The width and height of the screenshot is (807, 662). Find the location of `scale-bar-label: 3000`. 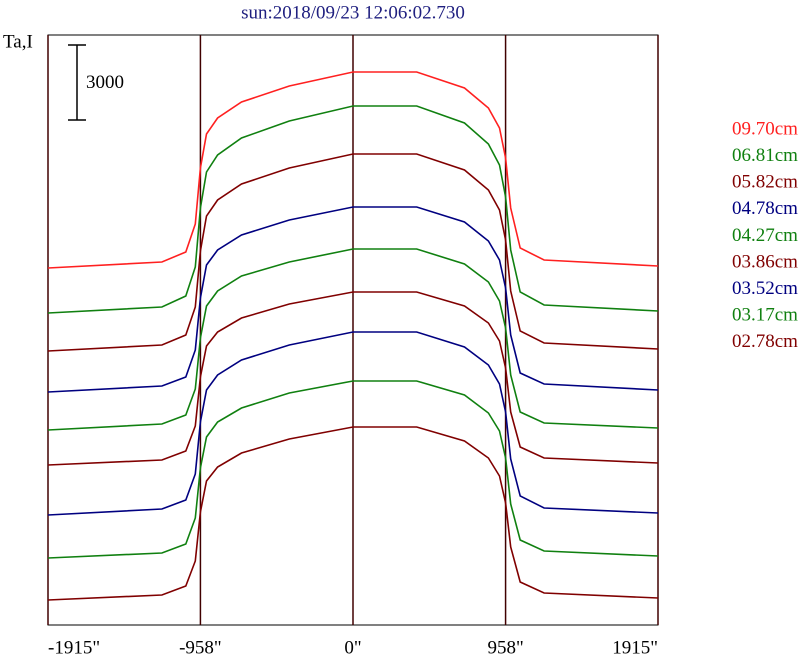

scale-bar-label: 3000 is located at coordinates (105, 82).